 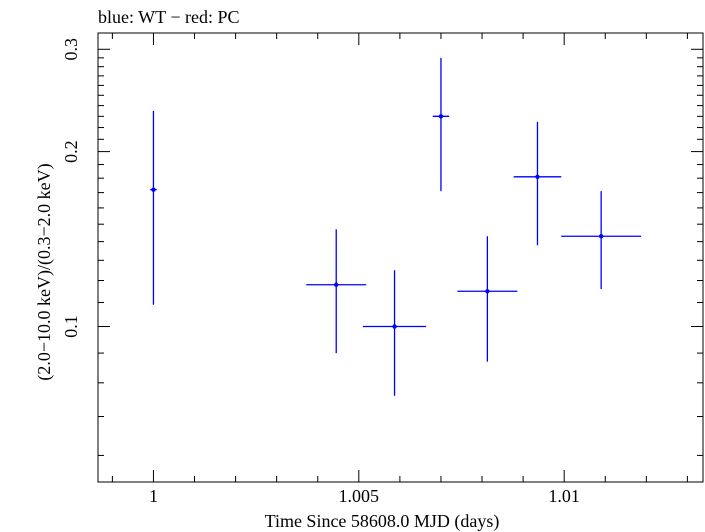 What do you see at coordinates (359, 496) in the screenshot?
I see `x-tick-label: 1.005` at bounding box center [359, 496].